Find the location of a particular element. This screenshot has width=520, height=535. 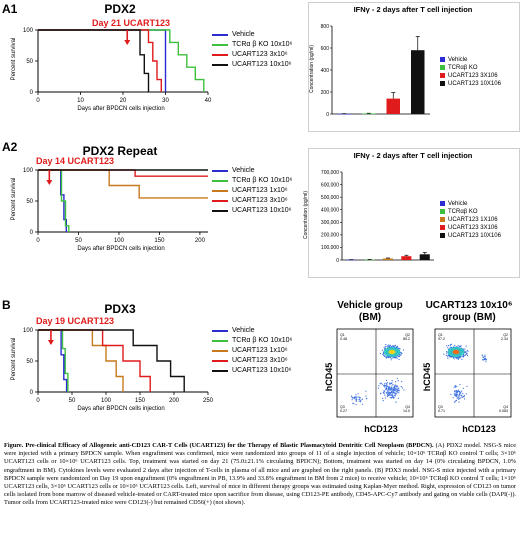

legend-label: UCART123 1x10⁶ is located at coordinates (260, 350).